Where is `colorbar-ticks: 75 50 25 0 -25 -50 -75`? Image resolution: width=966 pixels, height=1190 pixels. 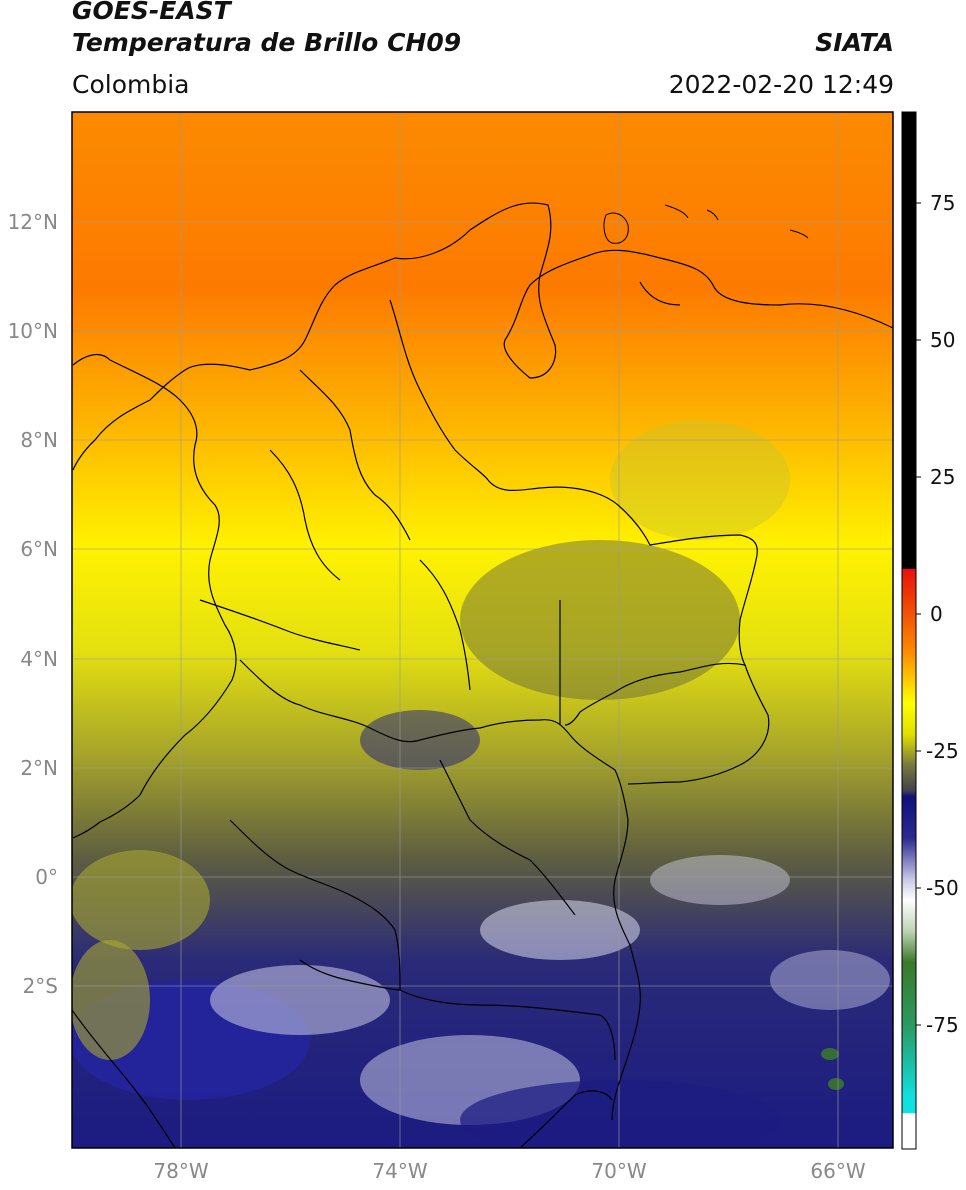
colorbar-ticks: 75 50 25 0 -25 -50 -75 is located at coordinates (942, 614).